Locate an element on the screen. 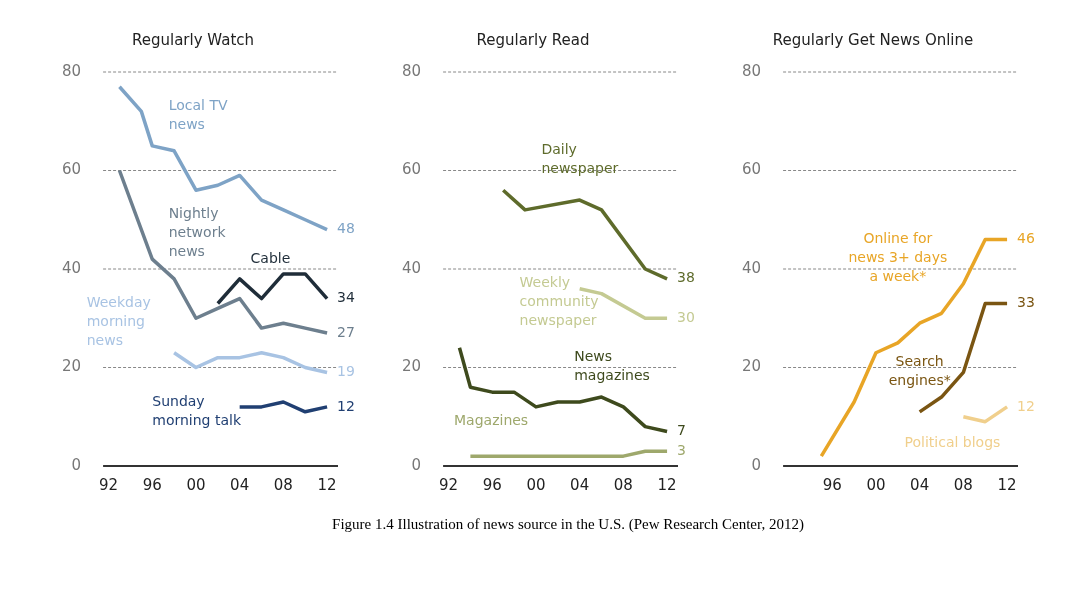 The height and width of the screenshot is (589, 1081). data-label: 33 is located at coordinates (1026, 302).